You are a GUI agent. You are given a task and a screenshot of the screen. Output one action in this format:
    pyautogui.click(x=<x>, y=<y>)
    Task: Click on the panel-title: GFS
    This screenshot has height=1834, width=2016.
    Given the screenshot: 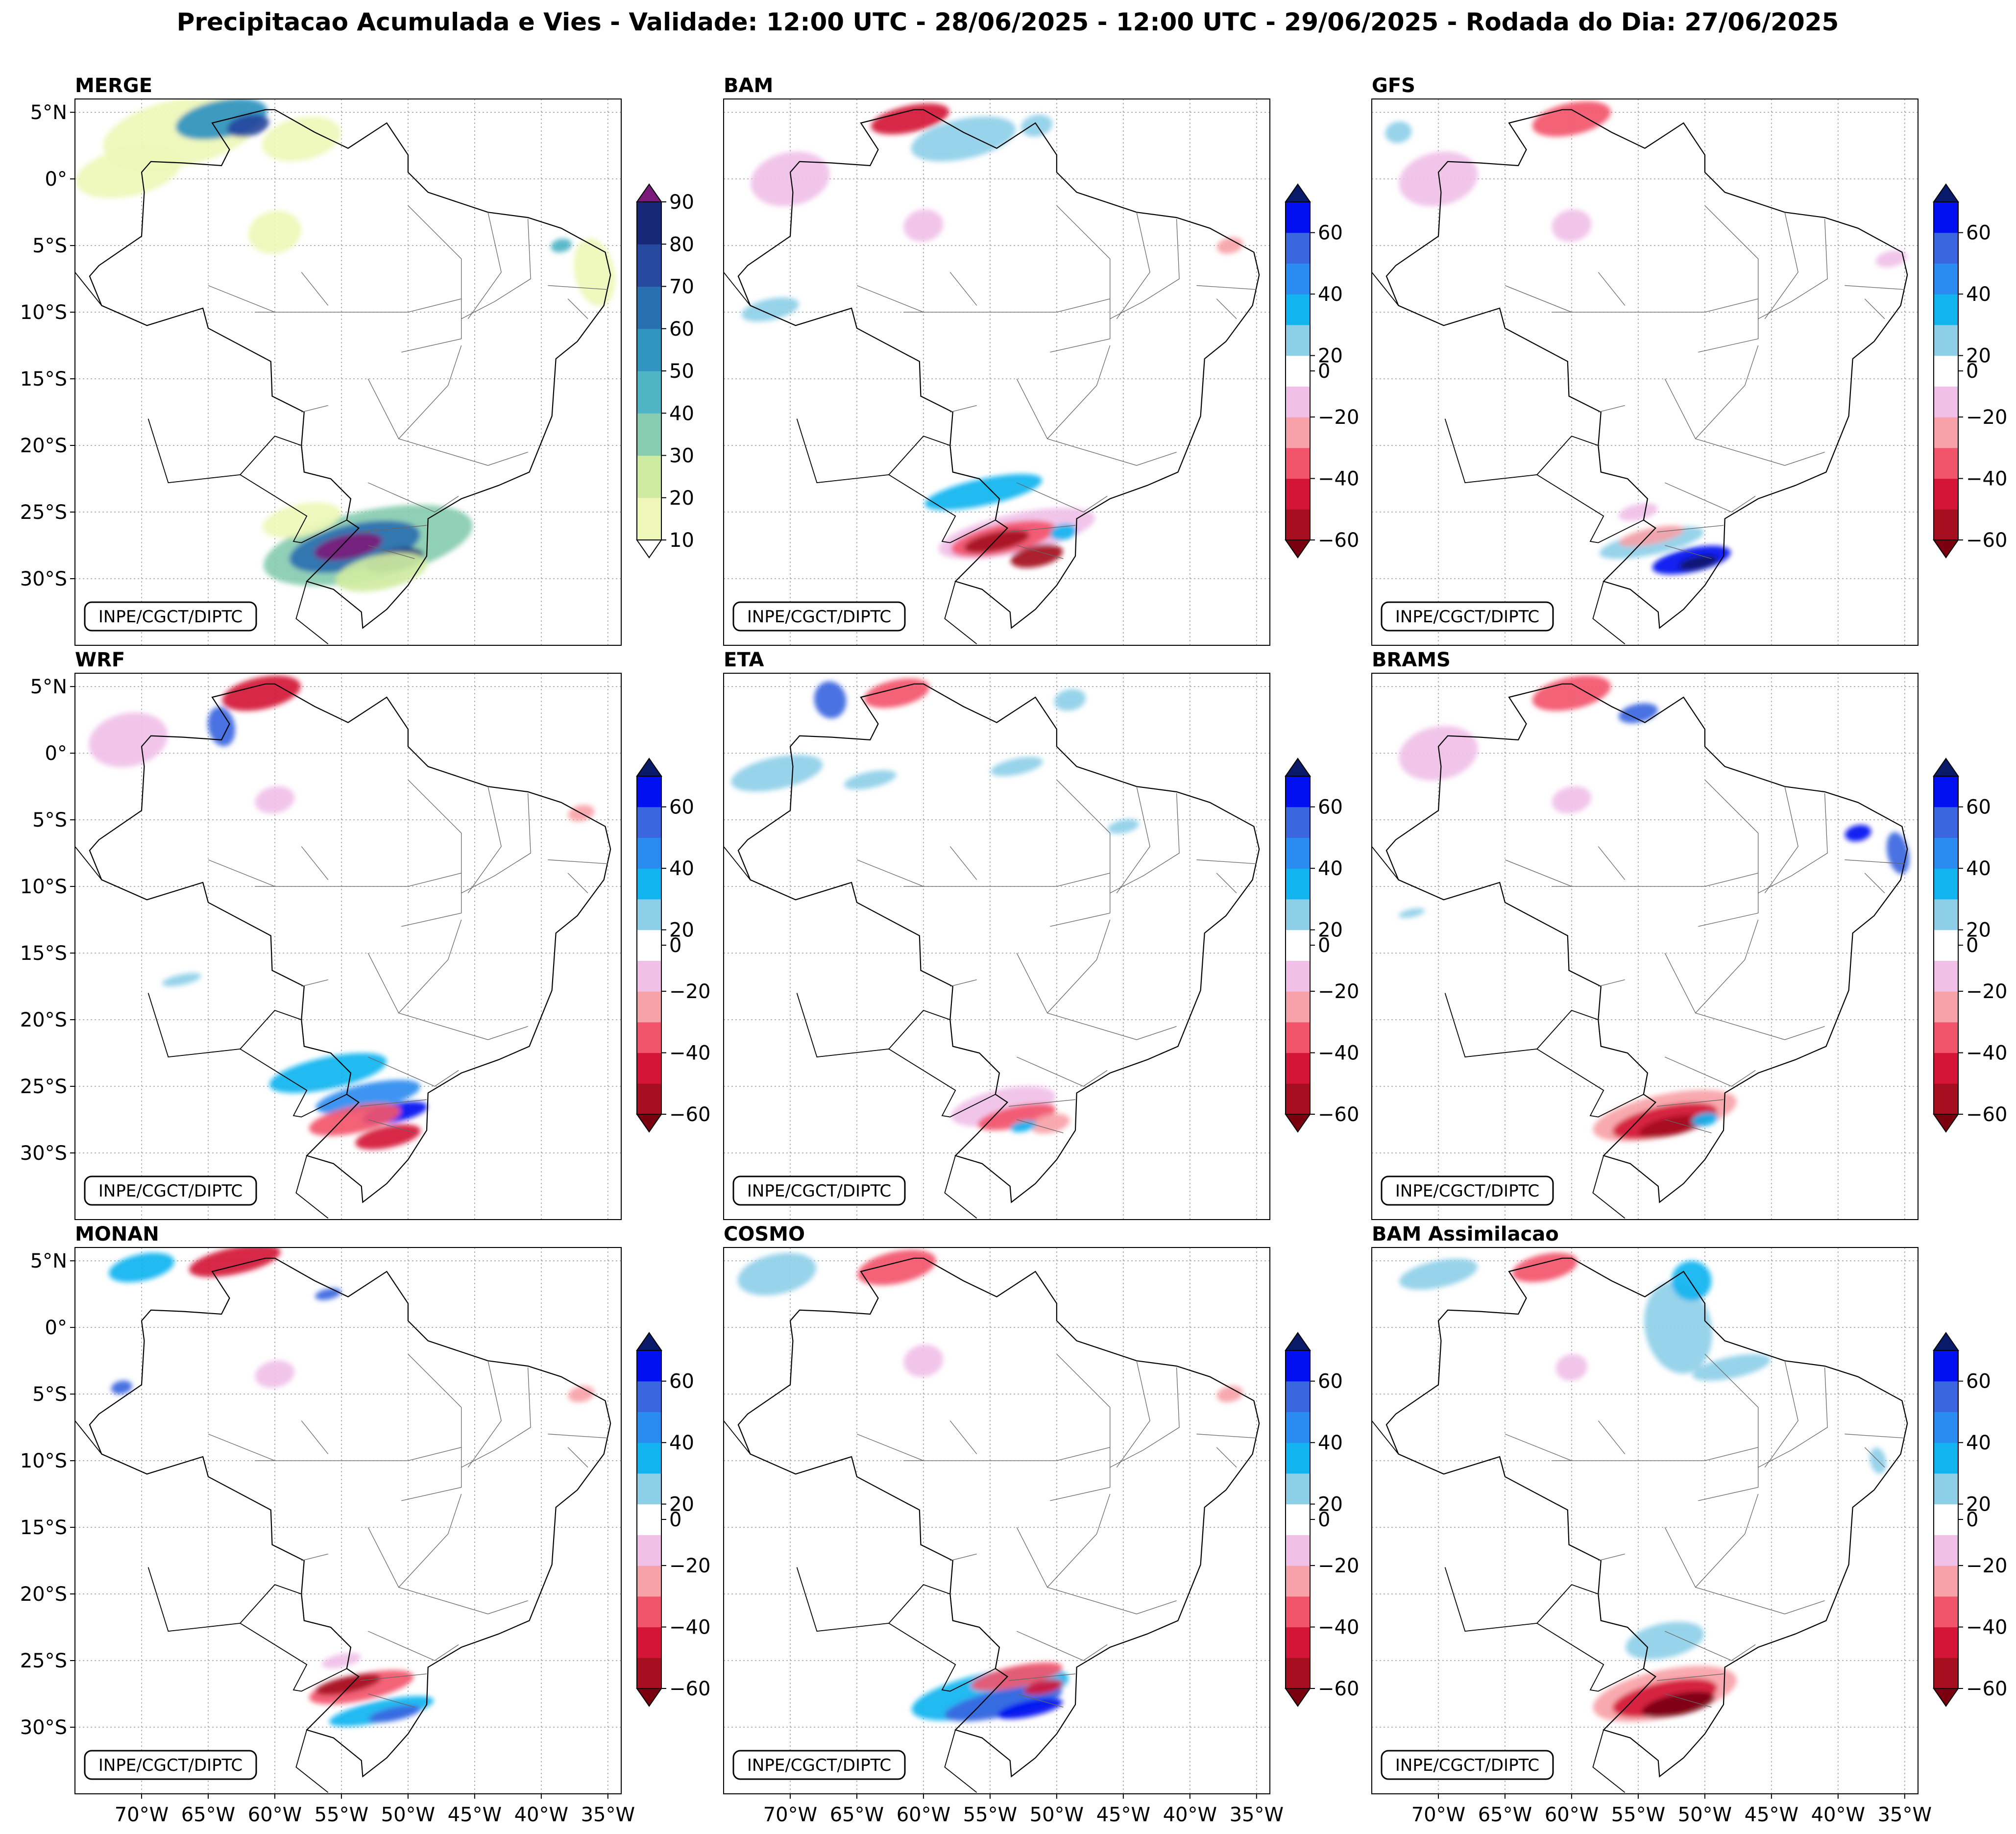 What is the action you would take?
    pyautogui.click(x=1393, y=86)
    